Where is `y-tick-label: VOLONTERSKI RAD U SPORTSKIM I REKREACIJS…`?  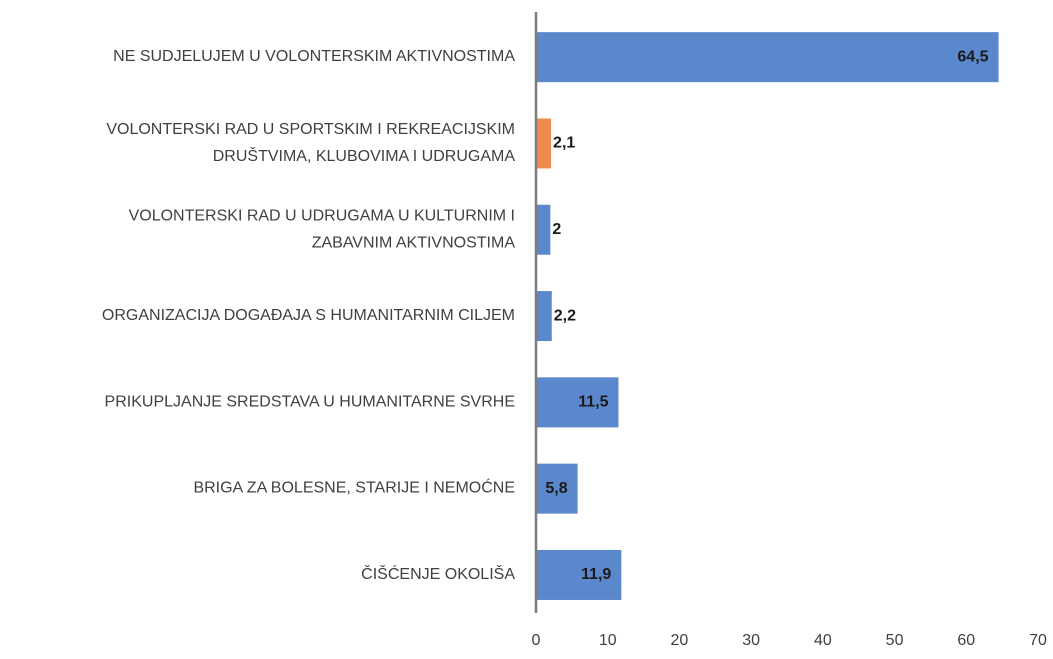
y-tick-label: VOLONTERSKI RAD U SPORTSKIM I REKREACIJS… is located at coordinates (310, 143).